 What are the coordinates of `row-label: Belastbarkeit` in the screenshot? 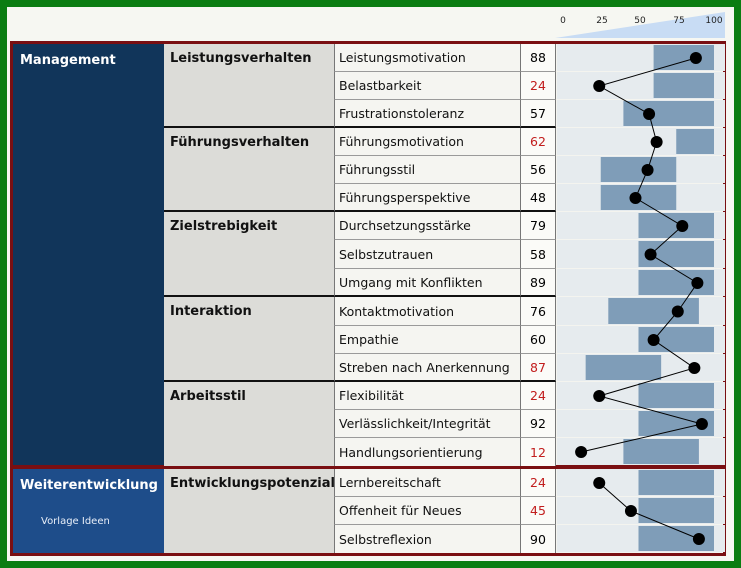 It's located at (427, 86).